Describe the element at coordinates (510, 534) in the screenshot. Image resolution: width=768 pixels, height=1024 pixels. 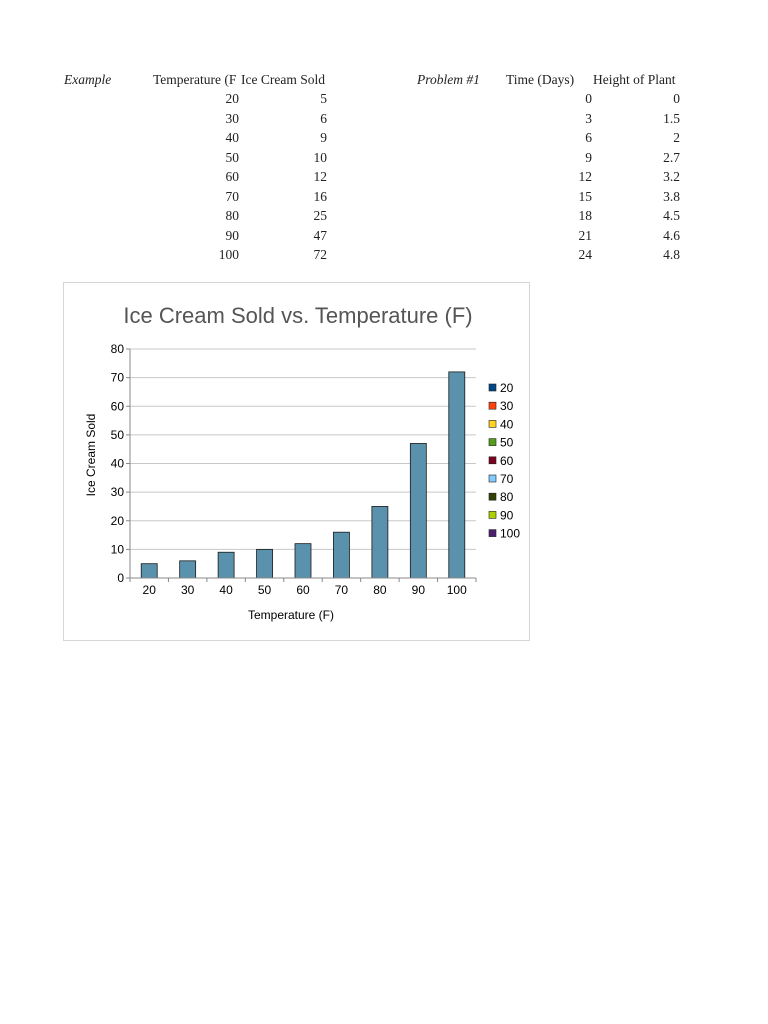
I see `legend-entry-label: 100` at that location.